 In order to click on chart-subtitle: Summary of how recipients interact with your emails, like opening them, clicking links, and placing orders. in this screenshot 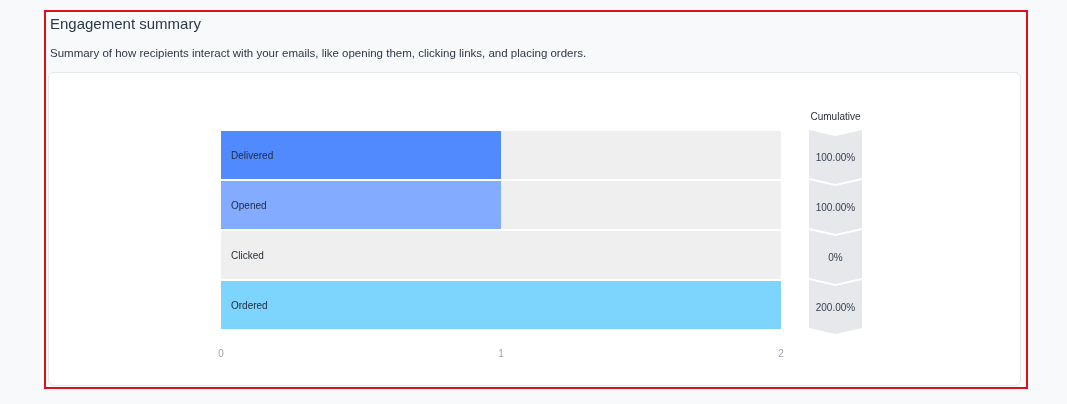, I will do `click(318, 53)`.